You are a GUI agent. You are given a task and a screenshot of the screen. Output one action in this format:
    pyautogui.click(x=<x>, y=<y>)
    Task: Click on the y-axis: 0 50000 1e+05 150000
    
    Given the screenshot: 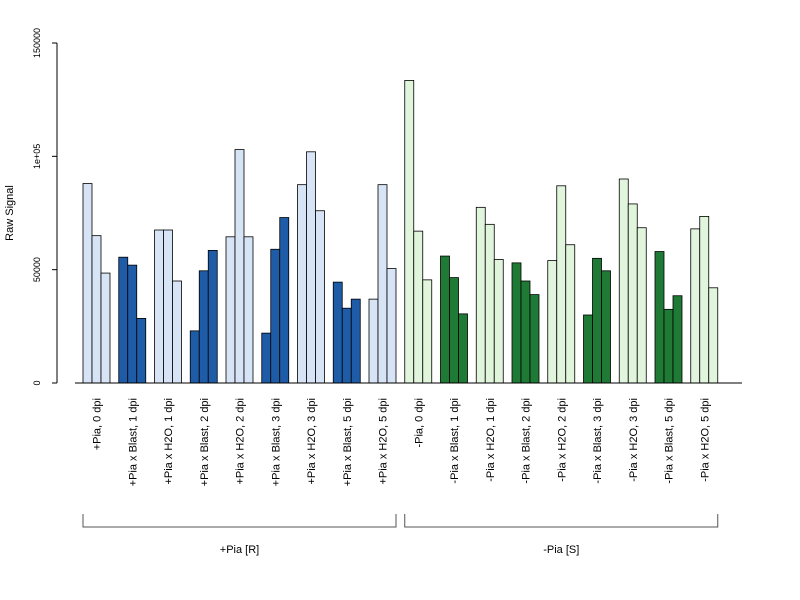 What is the action you would take?
    pyautogui.click(x=45, y=207)
    